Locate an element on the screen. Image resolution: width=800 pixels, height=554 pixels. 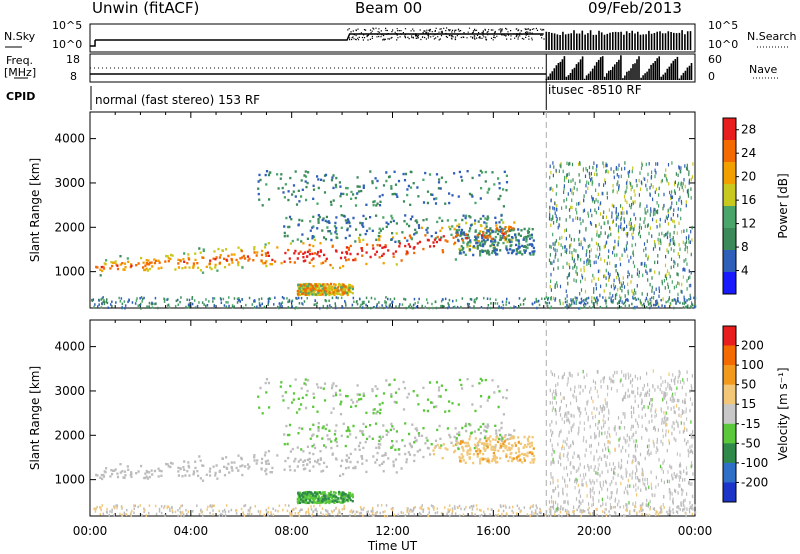
power-colorbar-label-5: 24 is located at coordinates (748, 153).